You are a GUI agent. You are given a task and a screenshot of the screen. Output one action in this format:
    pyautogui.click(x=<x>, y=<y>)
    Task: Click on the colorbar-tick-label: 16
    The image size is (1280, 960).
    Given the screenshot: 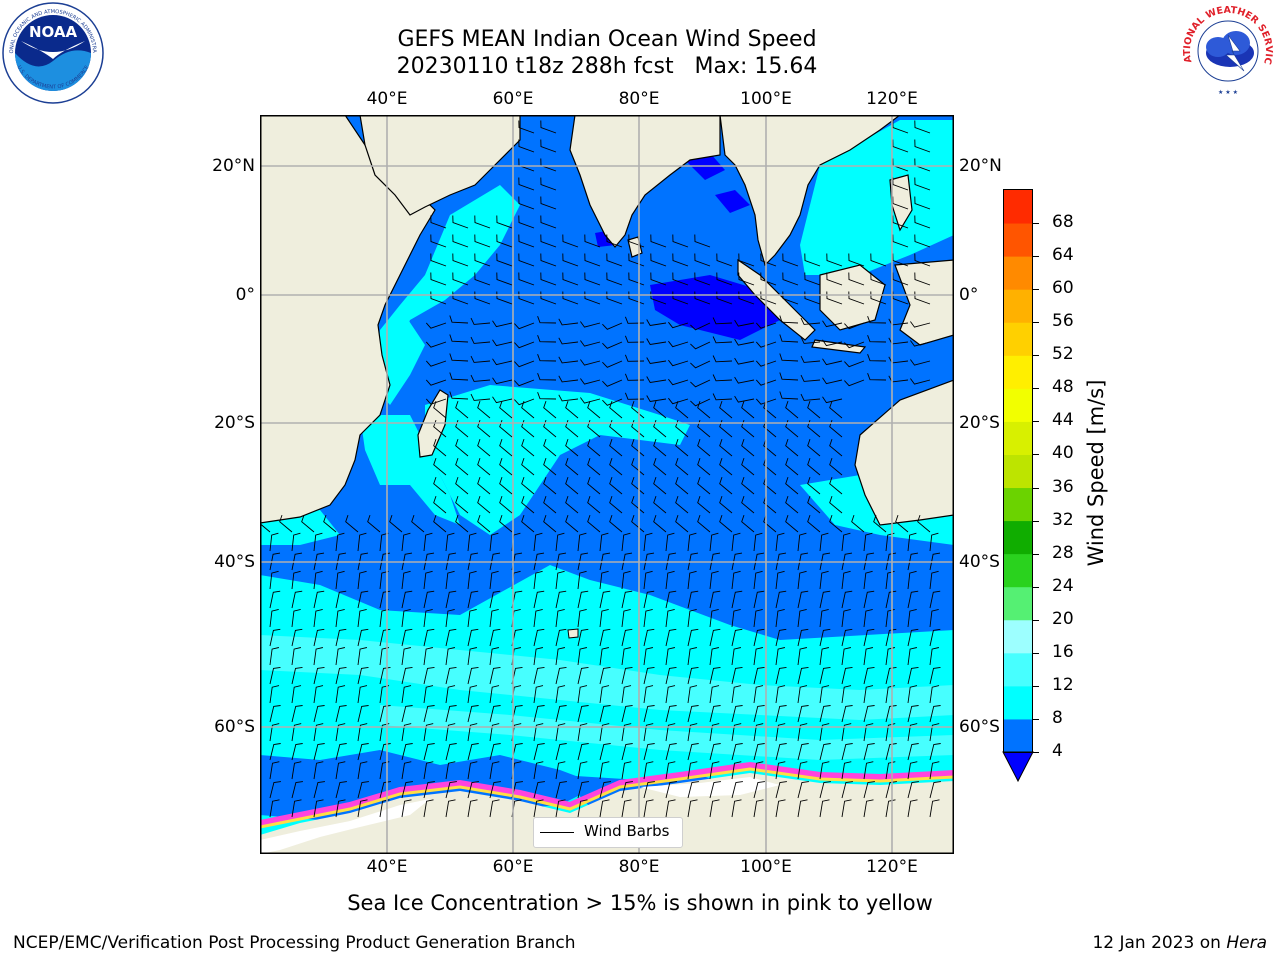 What is the action you would take?
    pyautogui.click(x=1063, y=651)
    